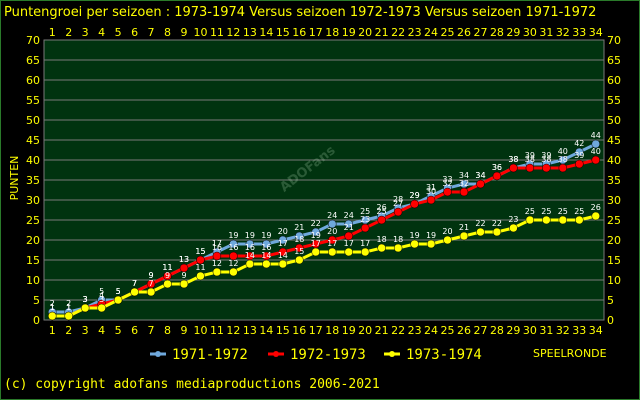  Describe the element at coordinates (614, 140) in the screenshot. I see `y-tick-right: 45` at that location.